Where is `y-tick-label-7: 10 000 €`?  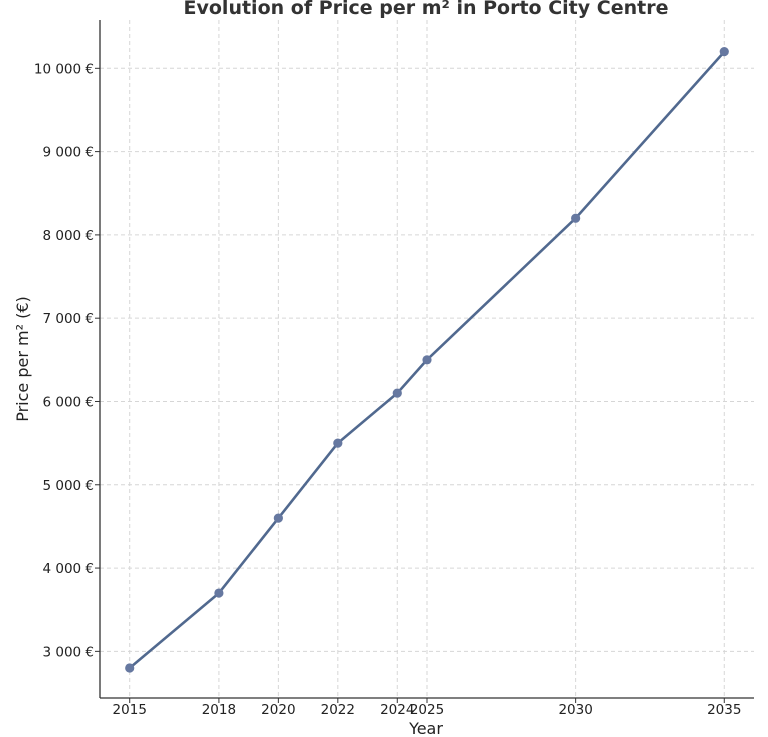
y-tick-label-7: 10 000 € is located at coordinates (64, 69).